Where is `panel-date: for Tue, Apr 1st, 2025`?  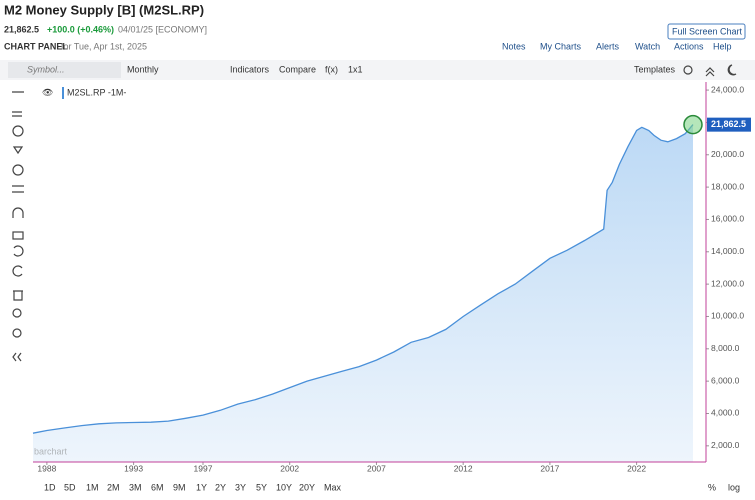 panel-date: for Tue, Apr 1st, 2025 is located at coordinates (104, 46).